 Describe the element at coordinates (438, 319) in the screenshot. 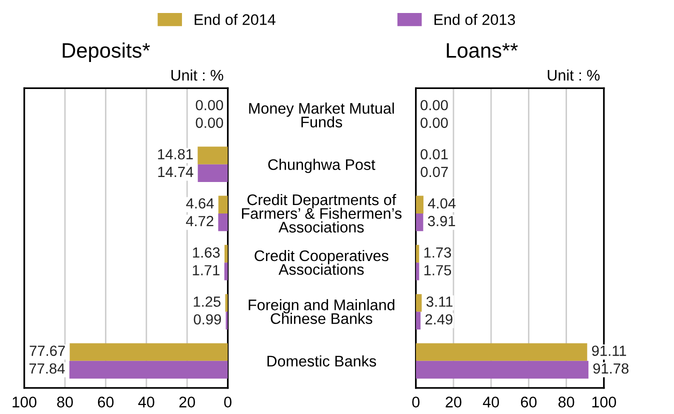

I see `data-label: 2.49` at that location.